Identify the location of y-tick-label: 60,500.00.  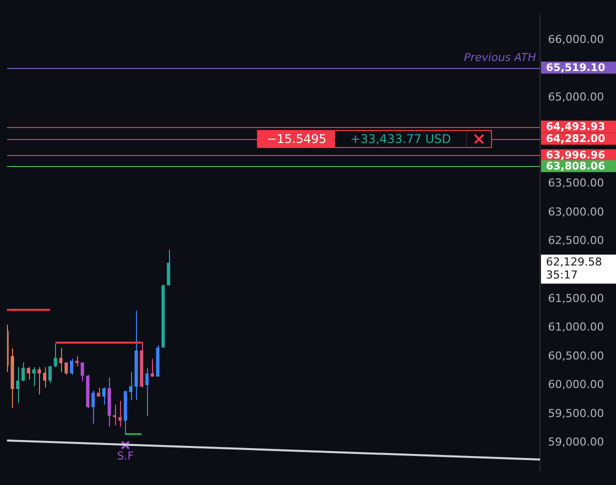
(576, 355).